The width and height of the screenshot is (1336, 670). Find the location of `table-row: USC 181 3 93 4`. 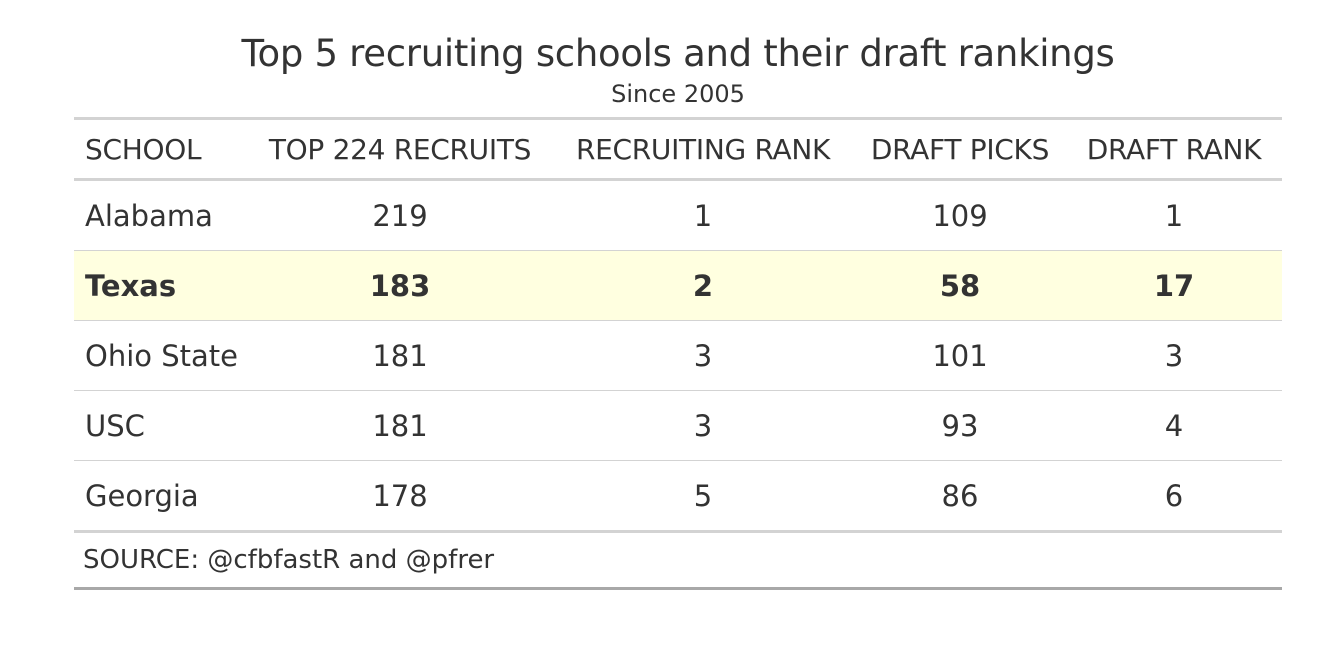

table-row: USC 181 3 93 4 is located at coordinates (678, 425).